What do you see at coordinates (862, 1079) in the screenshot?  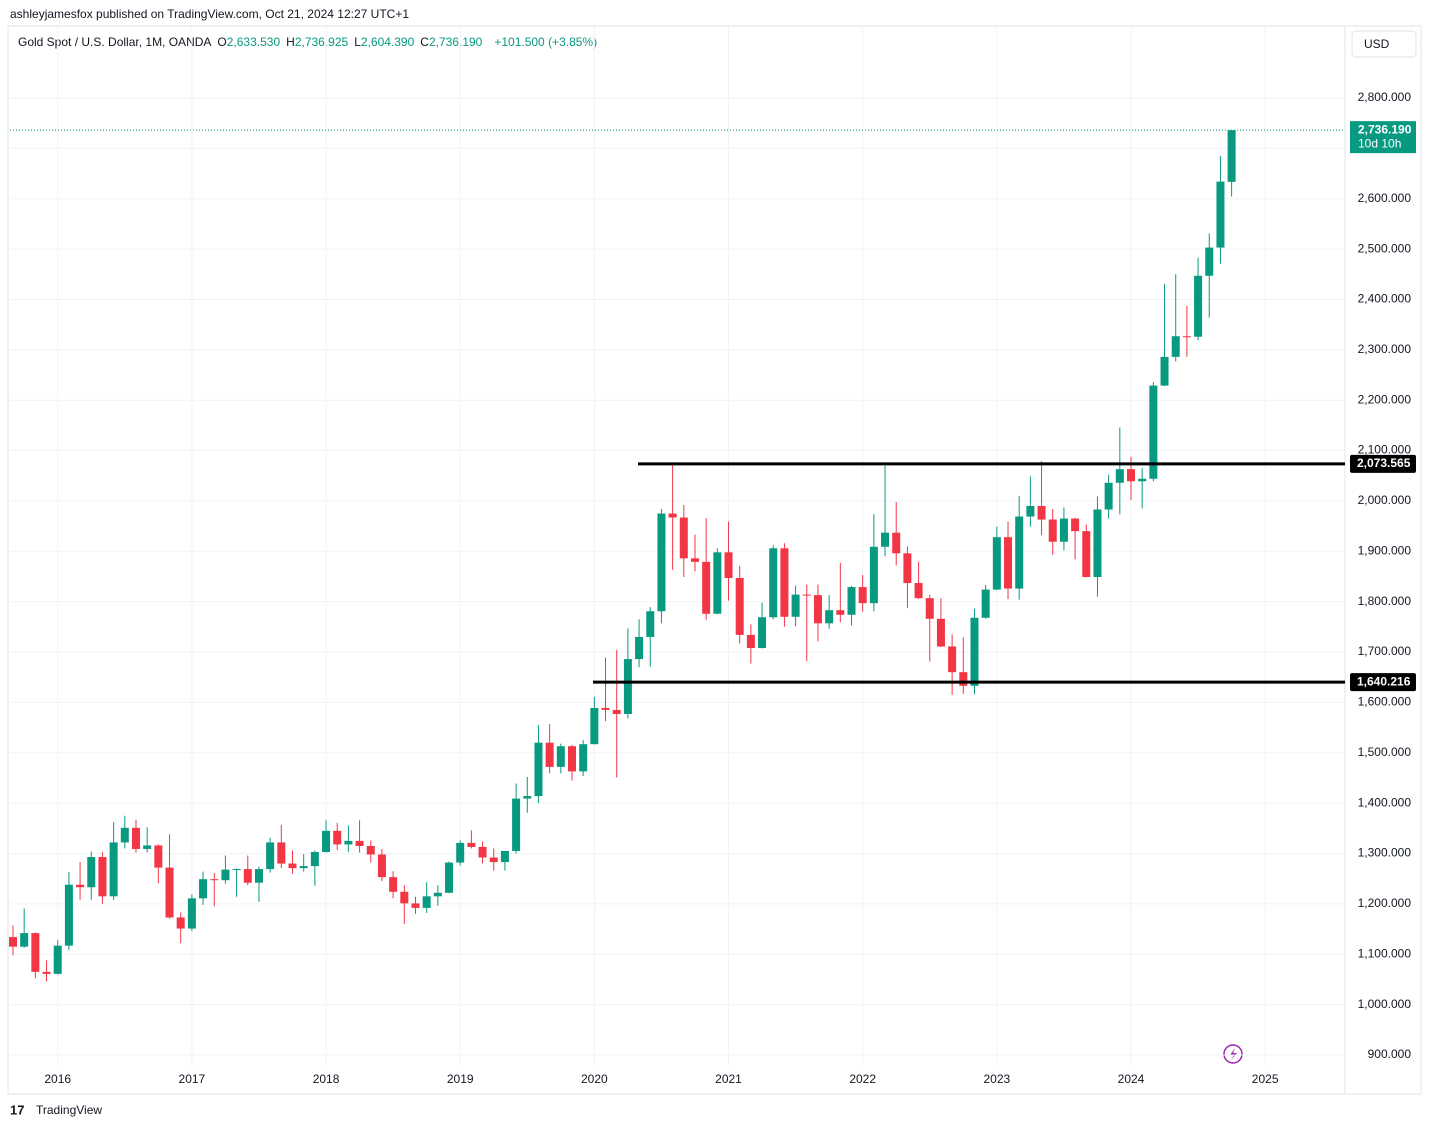 I see `x-tick-label: 2022` at bounding box center [862, 1079].